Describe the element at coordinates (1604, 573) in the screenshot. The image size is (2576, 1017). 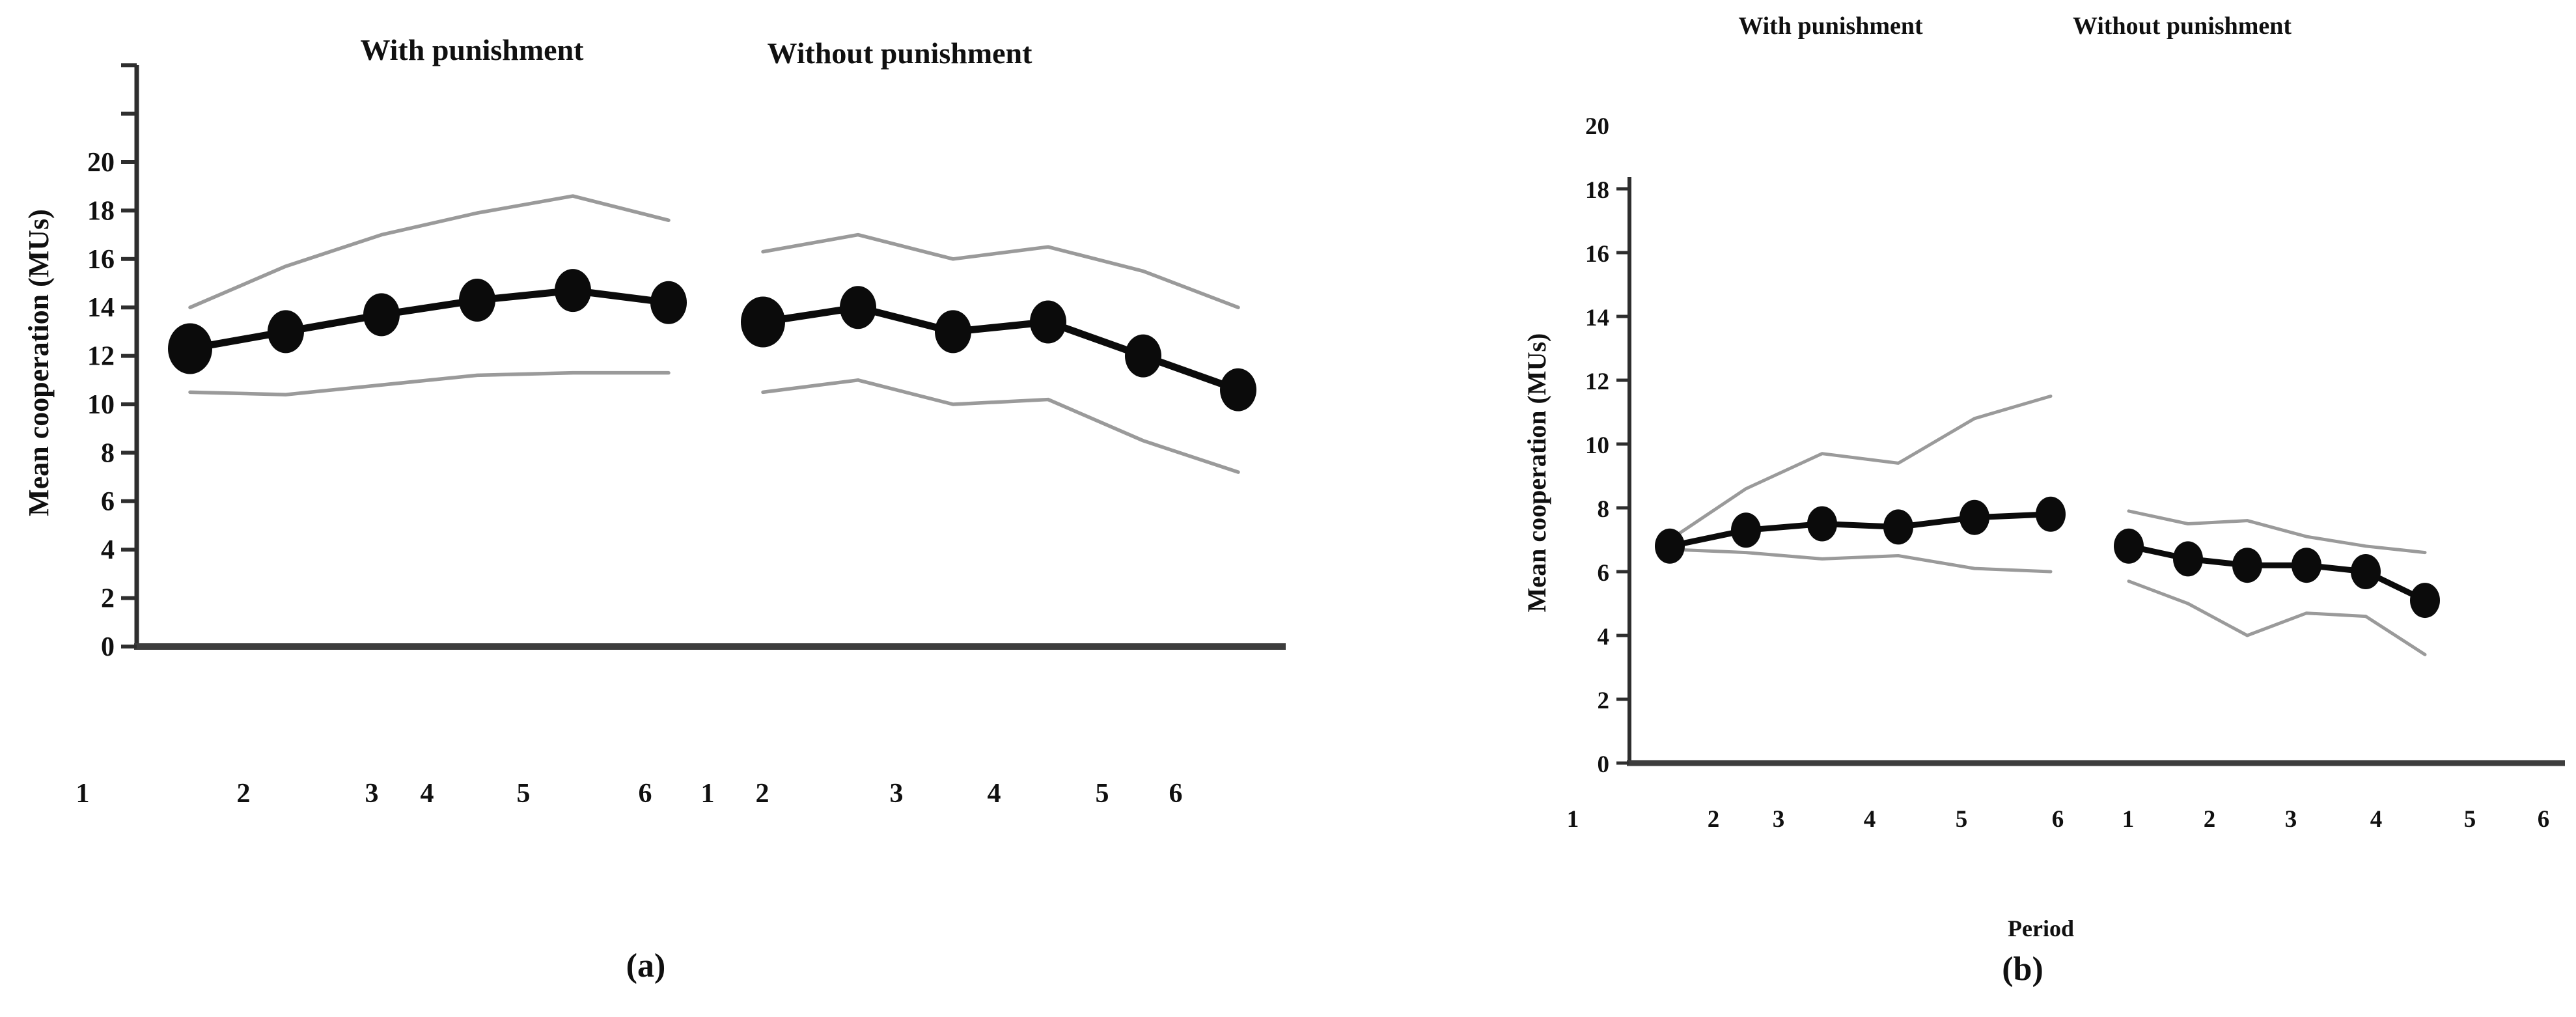
I see `panel-b-y-tick-label: 6` at that location.